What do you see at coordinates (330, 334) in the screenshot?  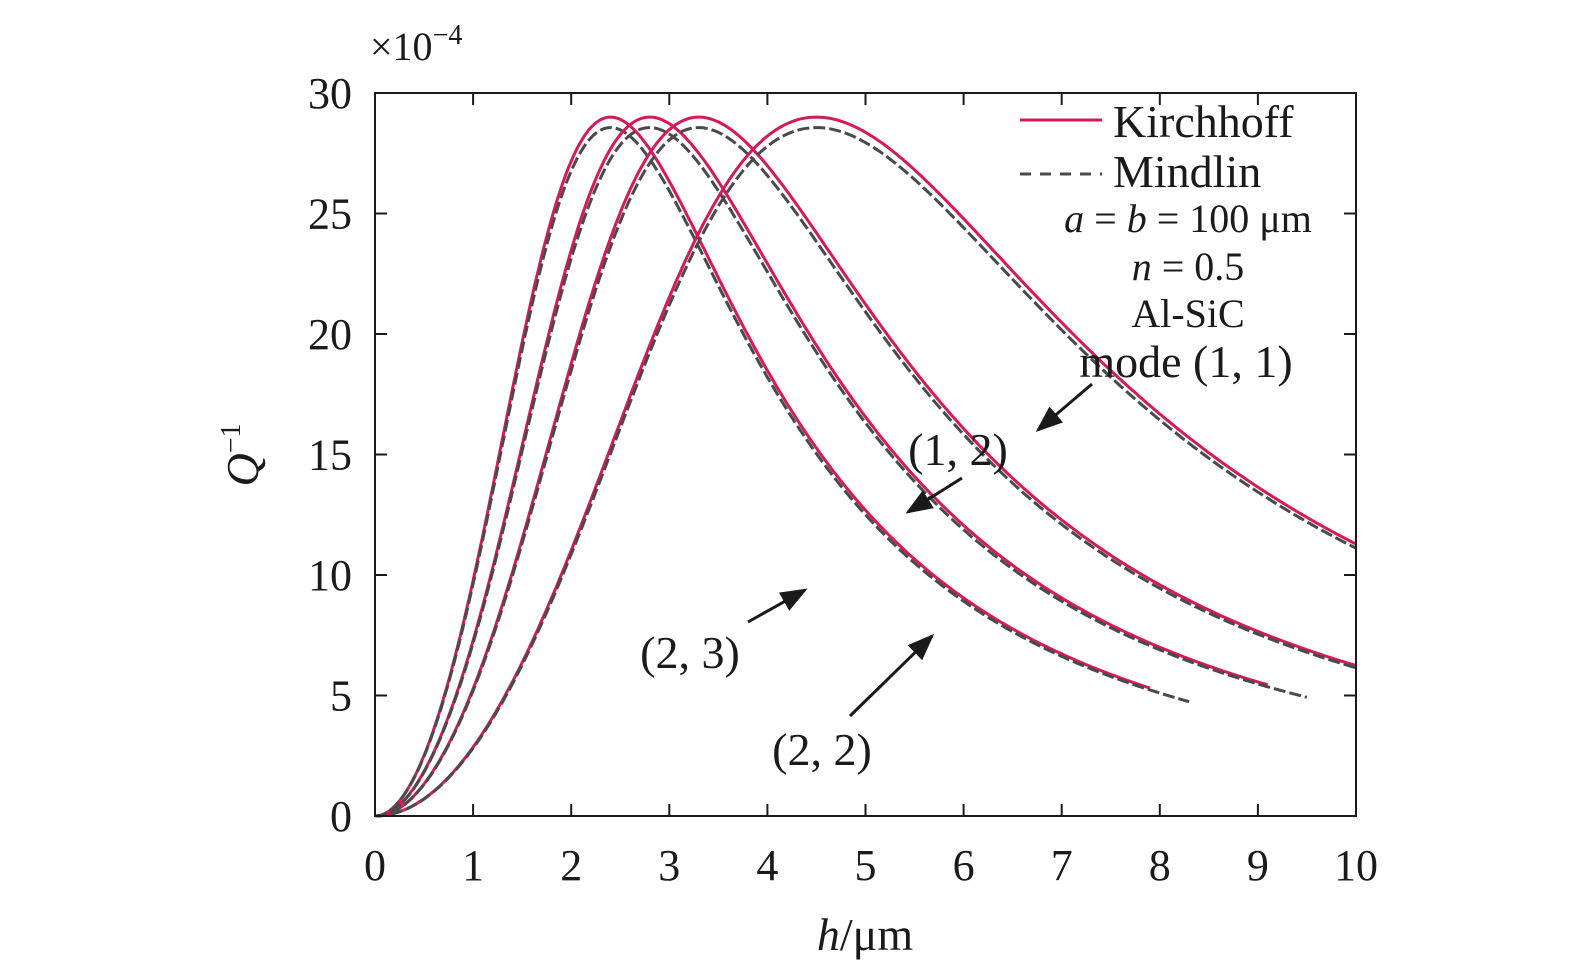 I see `y-tick-label: 20` at bounding box center [330, 334].